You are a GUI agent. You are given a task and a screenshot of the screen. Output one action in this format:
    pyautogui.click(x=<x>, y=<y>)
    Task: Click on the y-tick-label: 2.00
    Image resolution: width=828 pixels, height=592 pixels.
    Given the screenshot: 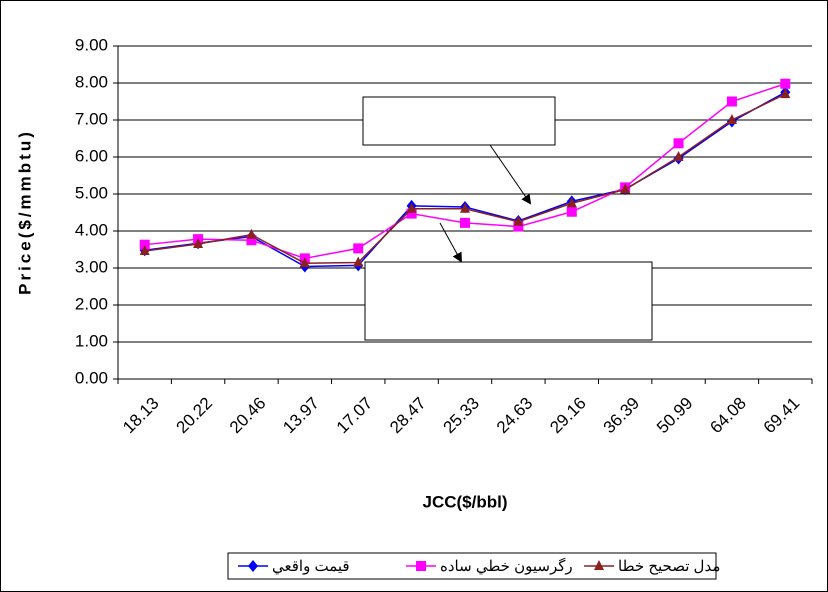 What is the action you would take?
    pyautogui.click(x=91, y=303)
    